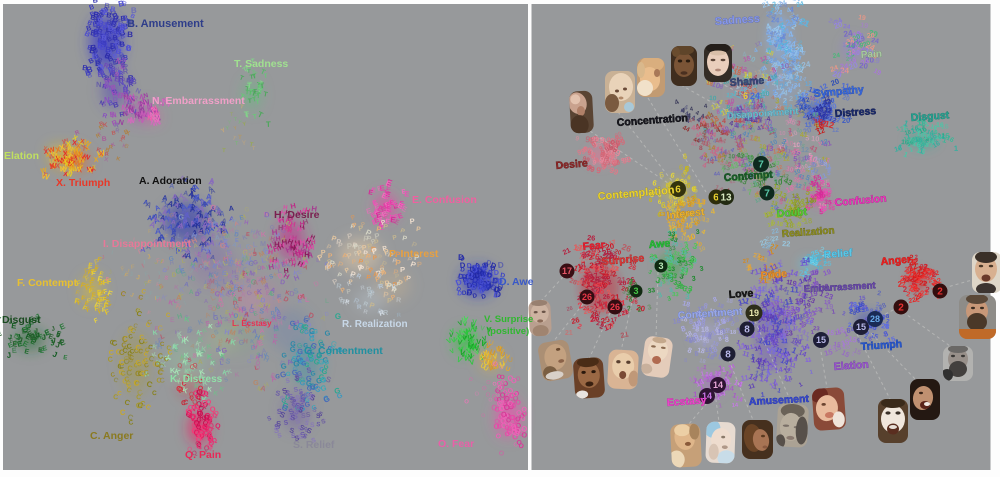 The height and width of the screenshot is (482, 1000). Describe the element at coordinates (167, 269) in the screenshot. I see `svg-text: J` at that location.